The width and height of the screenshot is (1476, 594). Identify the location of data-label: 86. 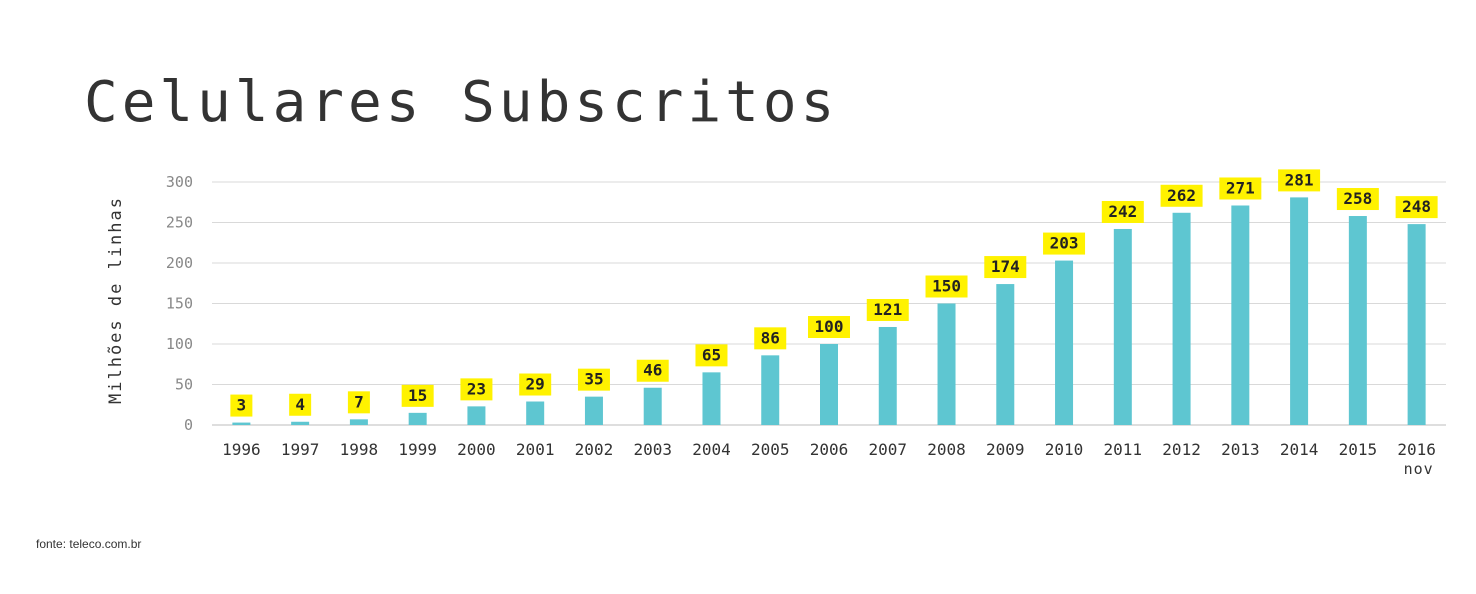
(770, 337).